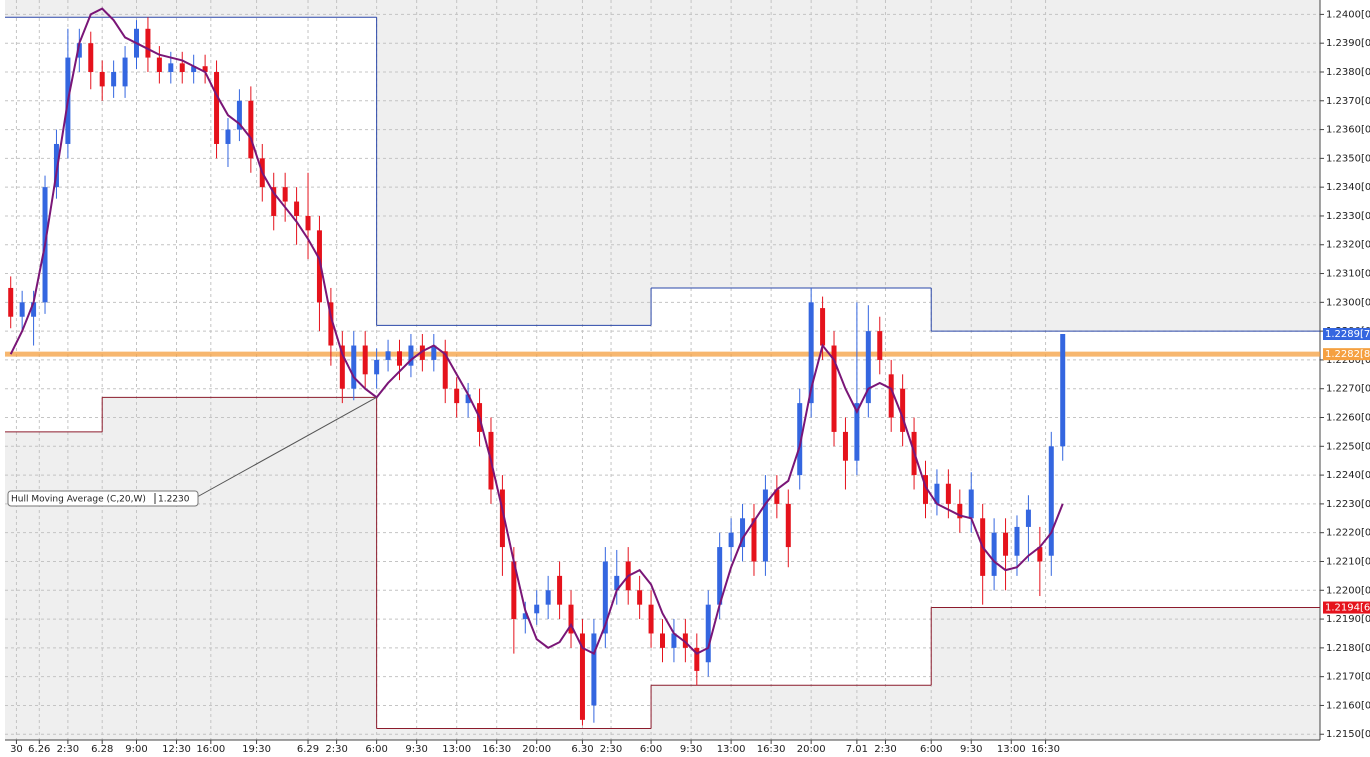 Image resolution: width=1370 pixels, height=757 pixels. What do you see at coordinates (1348, 245) in the screenshot?
I see `y-tick-label: 1.2320[0` at bounding box center [1348, 245].